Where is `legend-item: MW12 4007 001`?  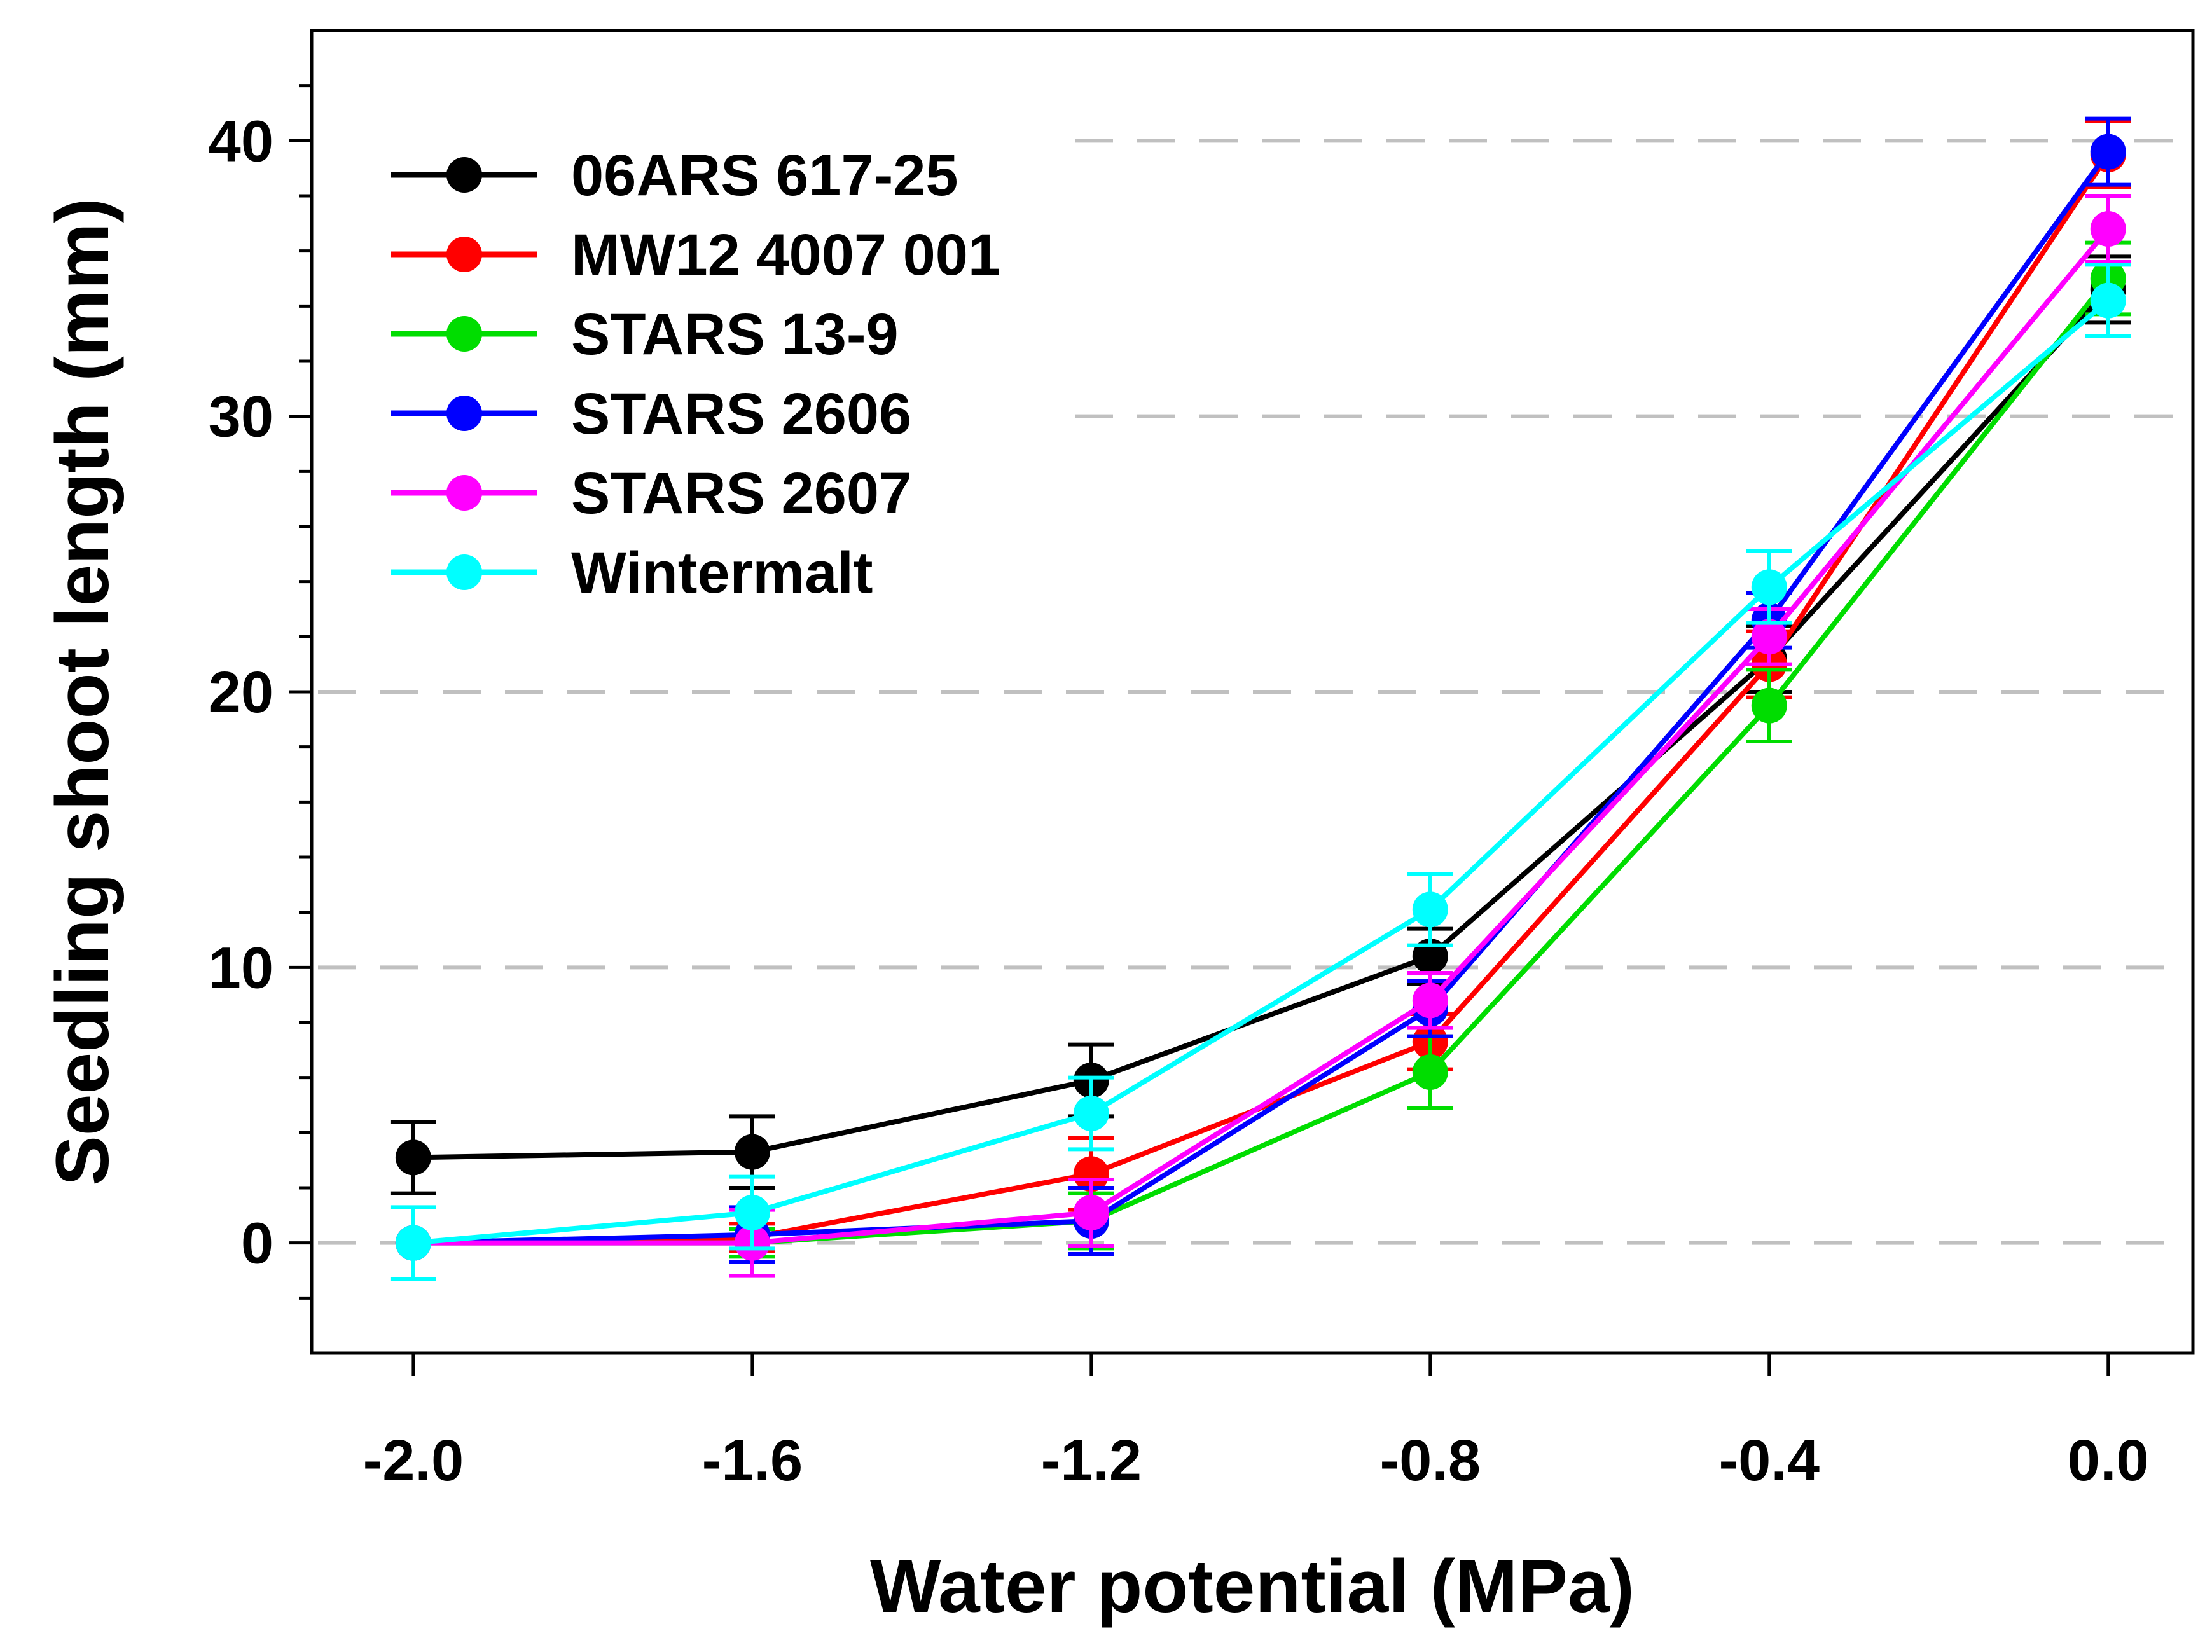 legend-item: MW12 4007 001 is located at coordinates (696, 255).